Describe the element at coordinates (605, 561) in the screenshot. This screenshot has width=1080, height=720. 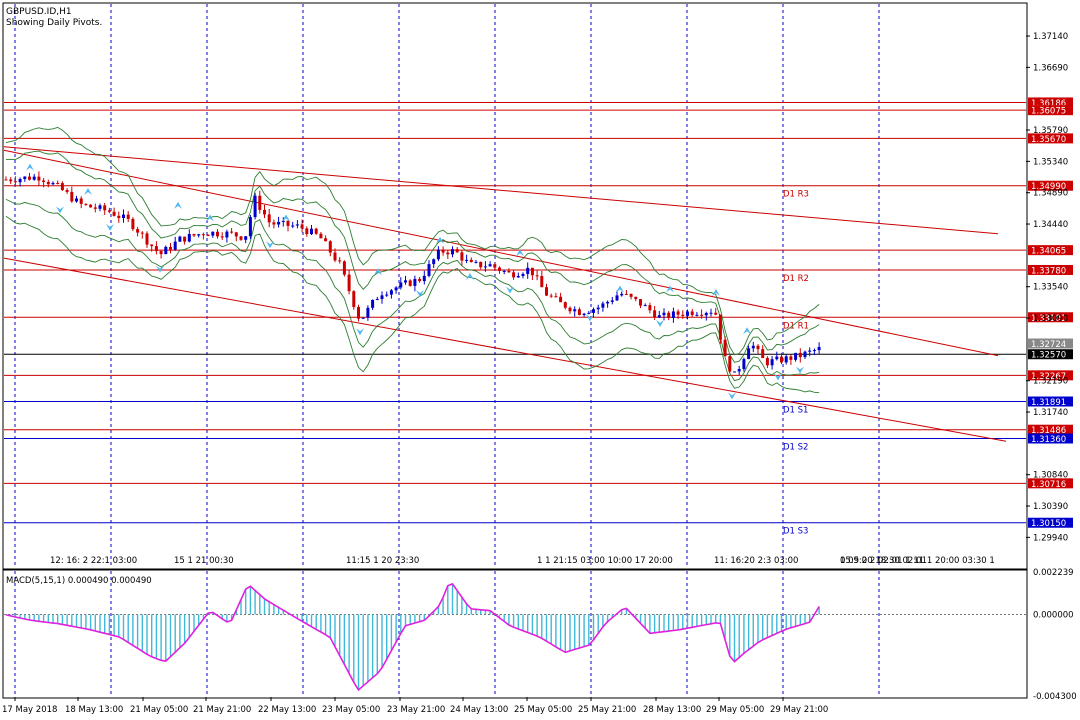
I see `time-marker: 1 1 21:15 03:00 10:00 17 20:00` at that location.